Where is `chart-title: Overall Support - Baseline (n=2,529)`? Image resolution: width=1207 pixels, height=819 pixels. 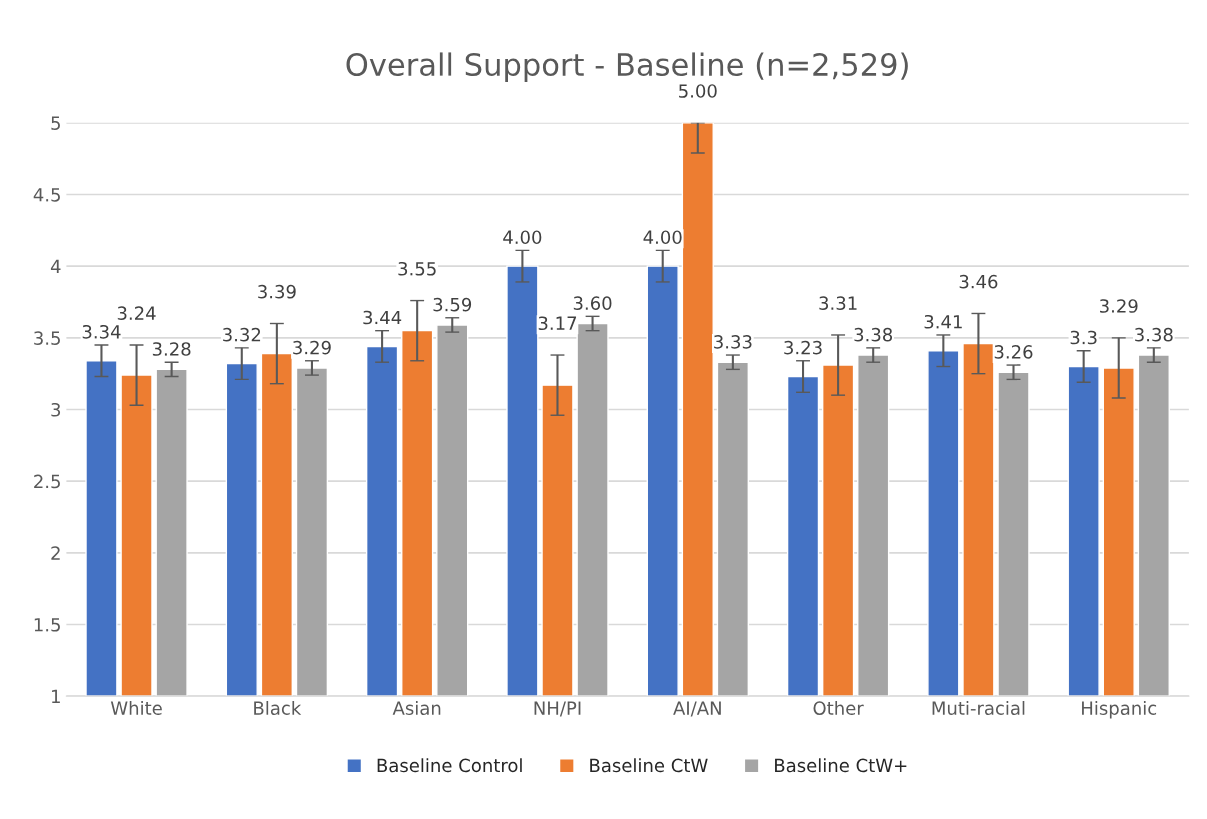
chart-title: Overall Support - Baseline (n=2,529) is located at coordinates (627, 67).